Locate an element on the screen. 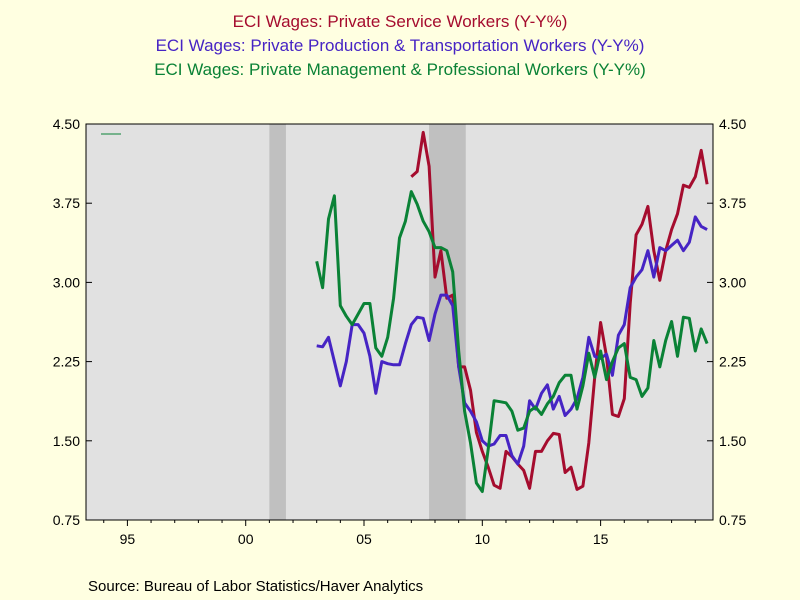 This screenshot has width=800, height=600. y-tick-label-right-1: 1.50 is located at coordinates (732, 441).